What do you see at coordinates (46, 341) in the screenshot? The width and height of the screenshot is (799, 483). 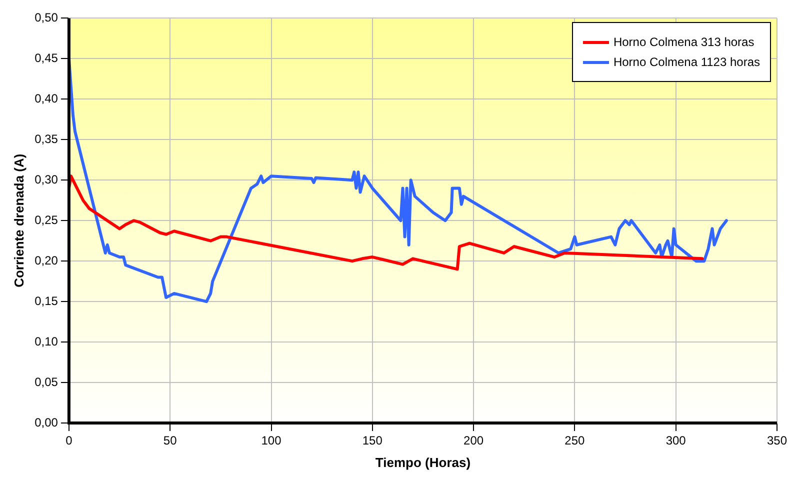 I see `y-tick-label: 0,10` at bounding box center [46, 341].